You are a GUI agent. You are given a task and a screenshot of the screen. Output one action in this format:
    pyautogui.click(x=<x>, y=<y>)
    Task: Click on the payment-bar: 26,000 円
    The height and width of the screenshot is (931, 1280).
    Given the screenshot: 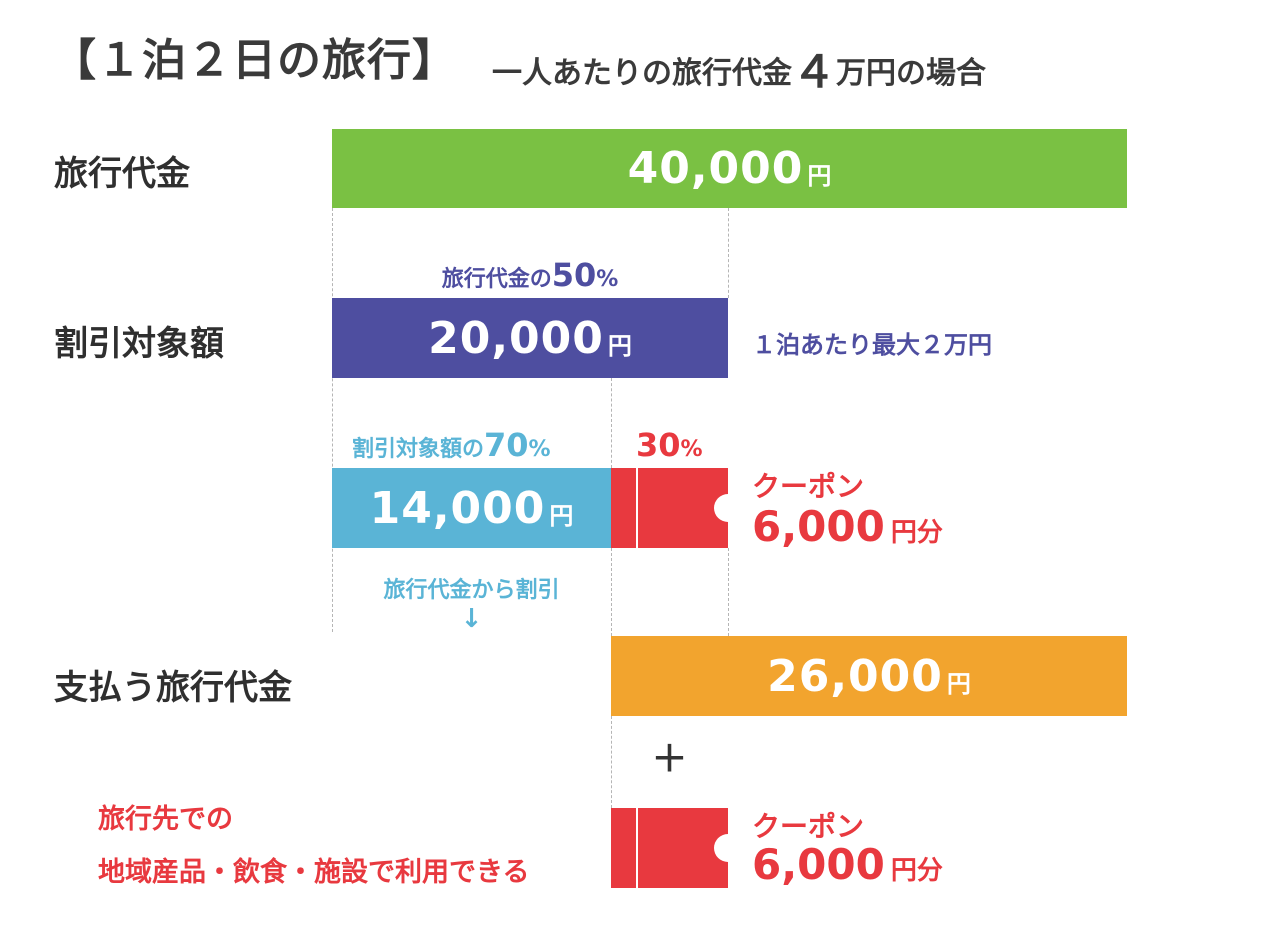 What is the action you would take?
    pyautogui.click(x=869, y=676)
    